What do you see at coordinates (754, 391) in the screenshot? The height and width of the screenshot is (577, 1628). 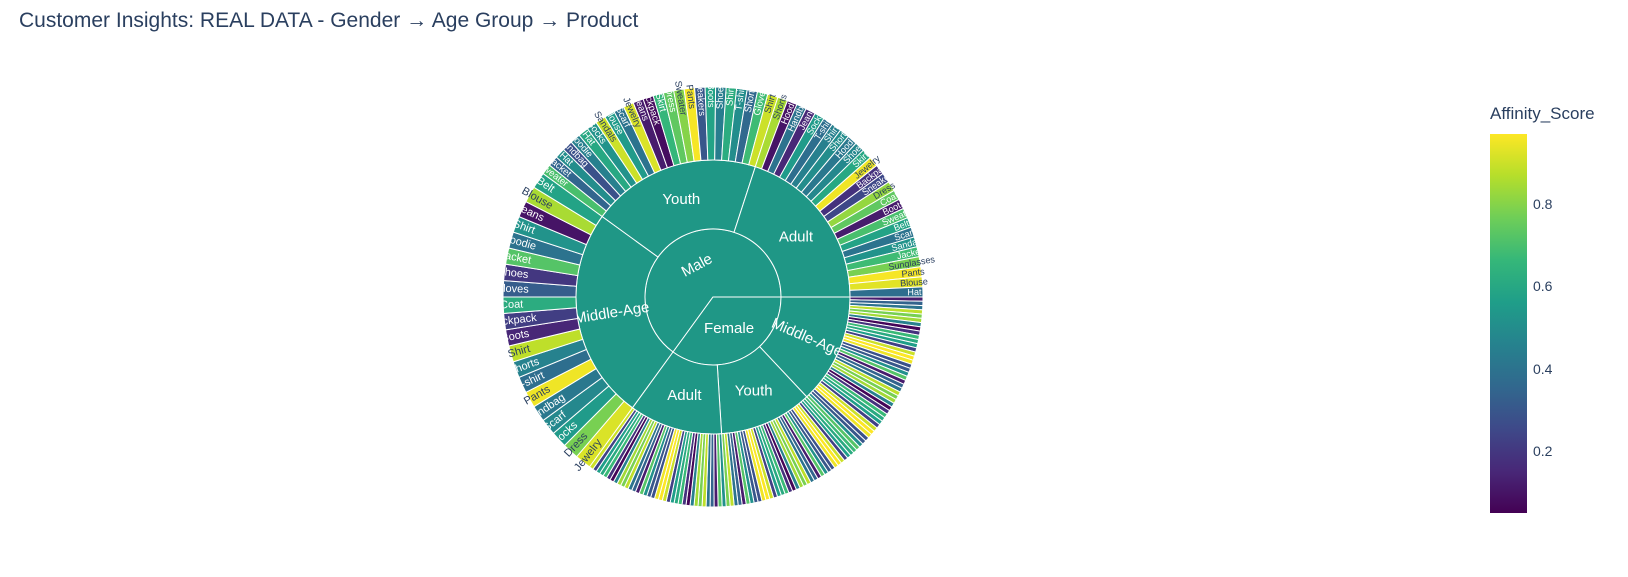 I see `age-label-female-youth: Youth` at bounding box center [754, 391].